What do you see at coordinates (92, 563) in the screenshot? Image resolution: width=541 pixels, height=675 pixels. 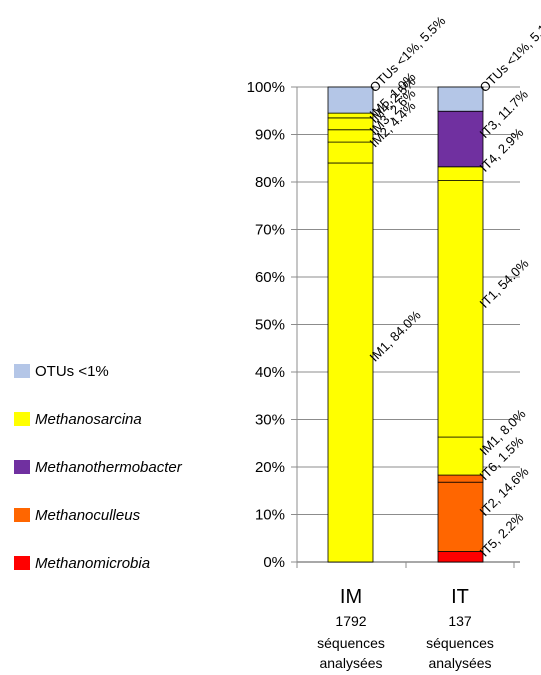 I see `legend-label: Methanomicrobia` at bounding box center [92, 563].